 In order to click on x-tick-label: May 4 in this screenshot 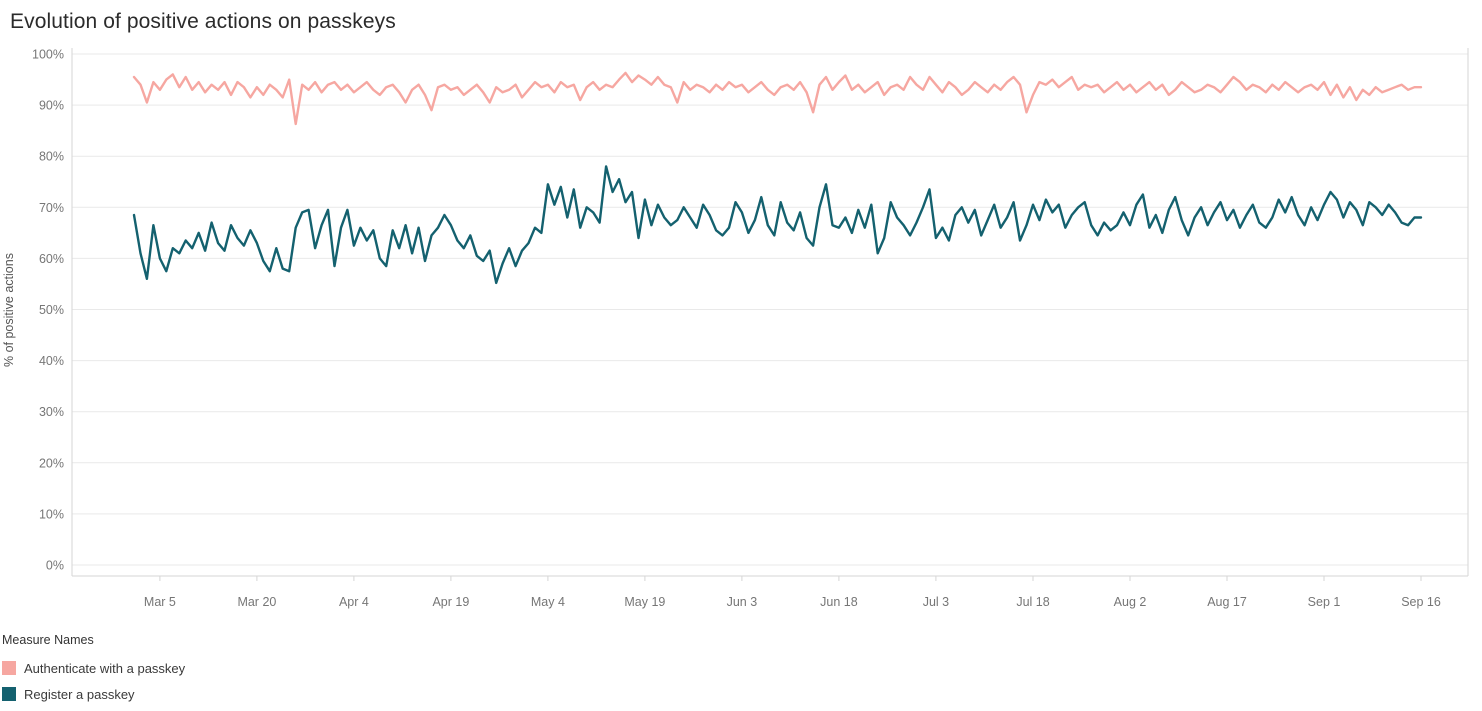, I will do `click(548, 602)`.